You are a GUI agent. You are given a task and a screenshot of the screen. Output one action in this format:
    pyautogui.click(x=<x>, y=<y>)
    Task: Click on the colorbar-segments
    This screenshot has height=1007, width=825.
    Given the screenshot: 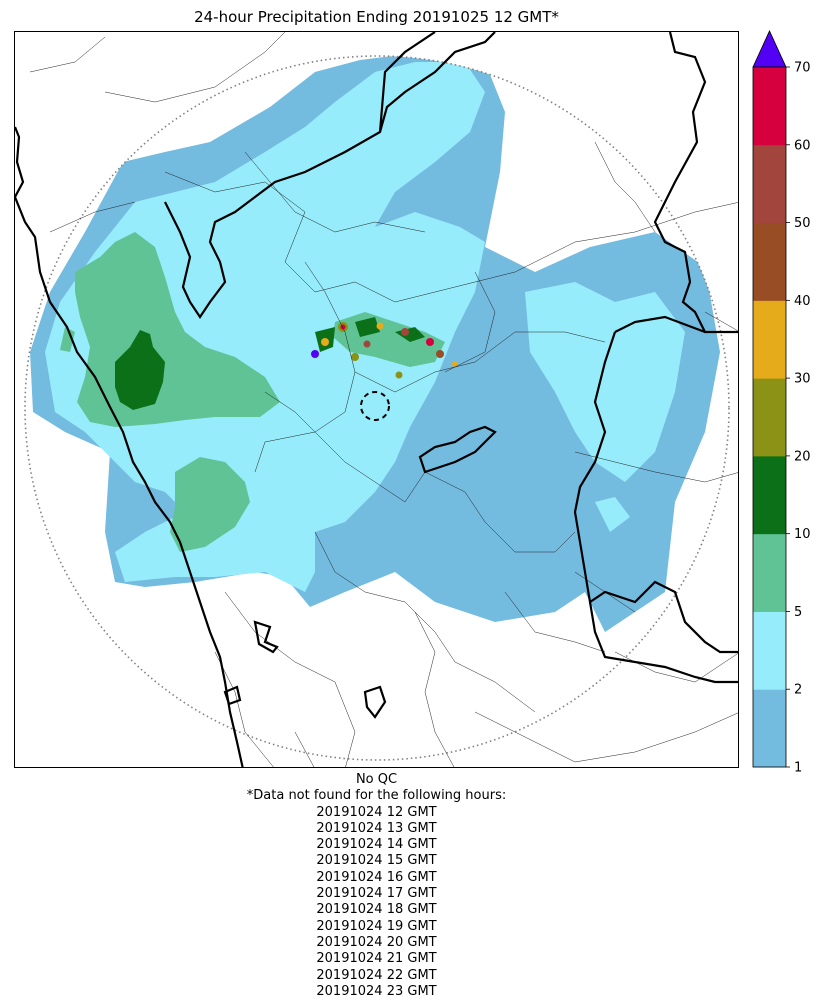 What is the action you would take?
    pyautogui.click(x=769, y=399)
    